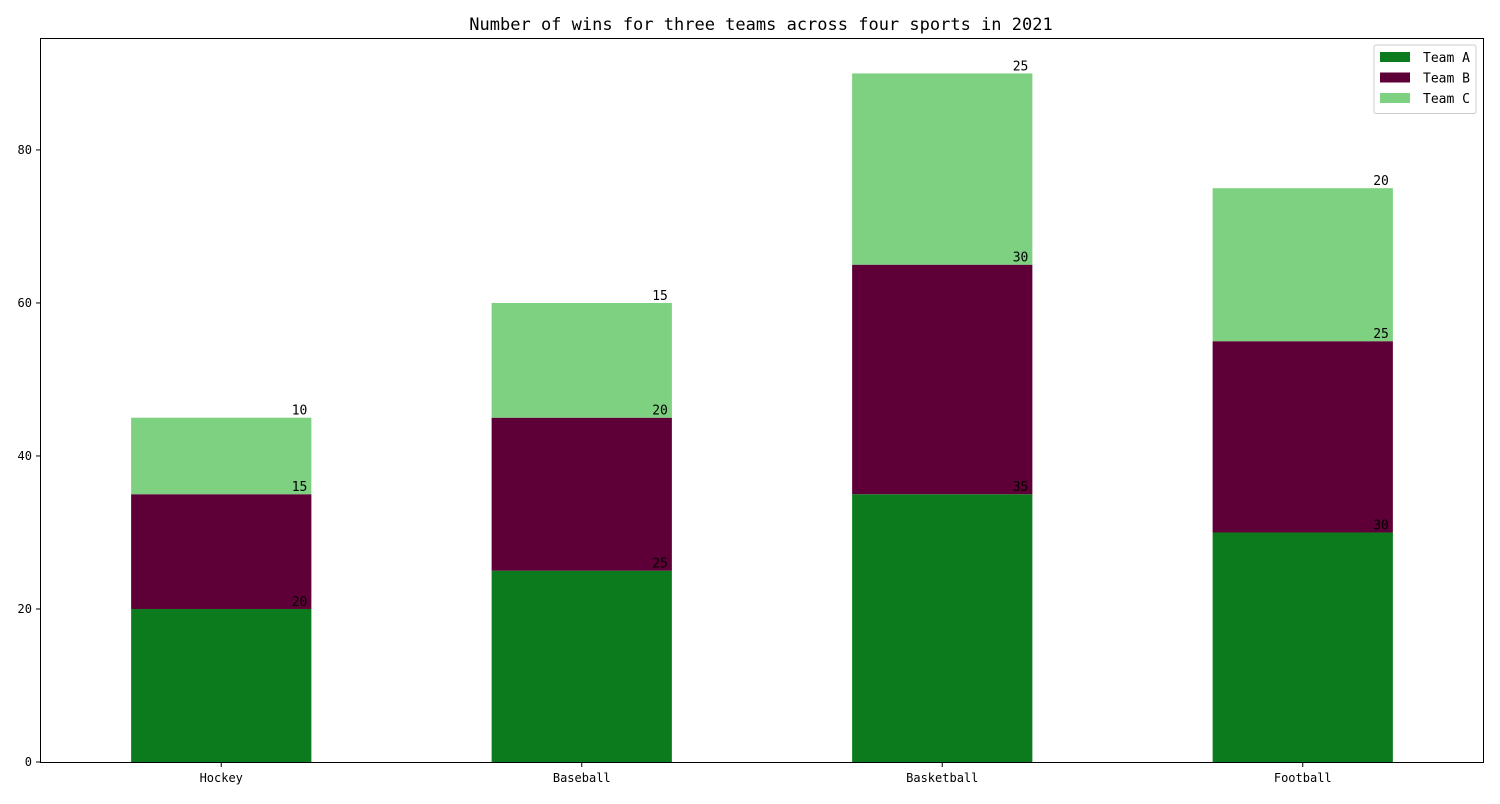  Describe the element at coordinates (942, 628) in the screenshot. I see `bar-basketball-team-a` at that location.